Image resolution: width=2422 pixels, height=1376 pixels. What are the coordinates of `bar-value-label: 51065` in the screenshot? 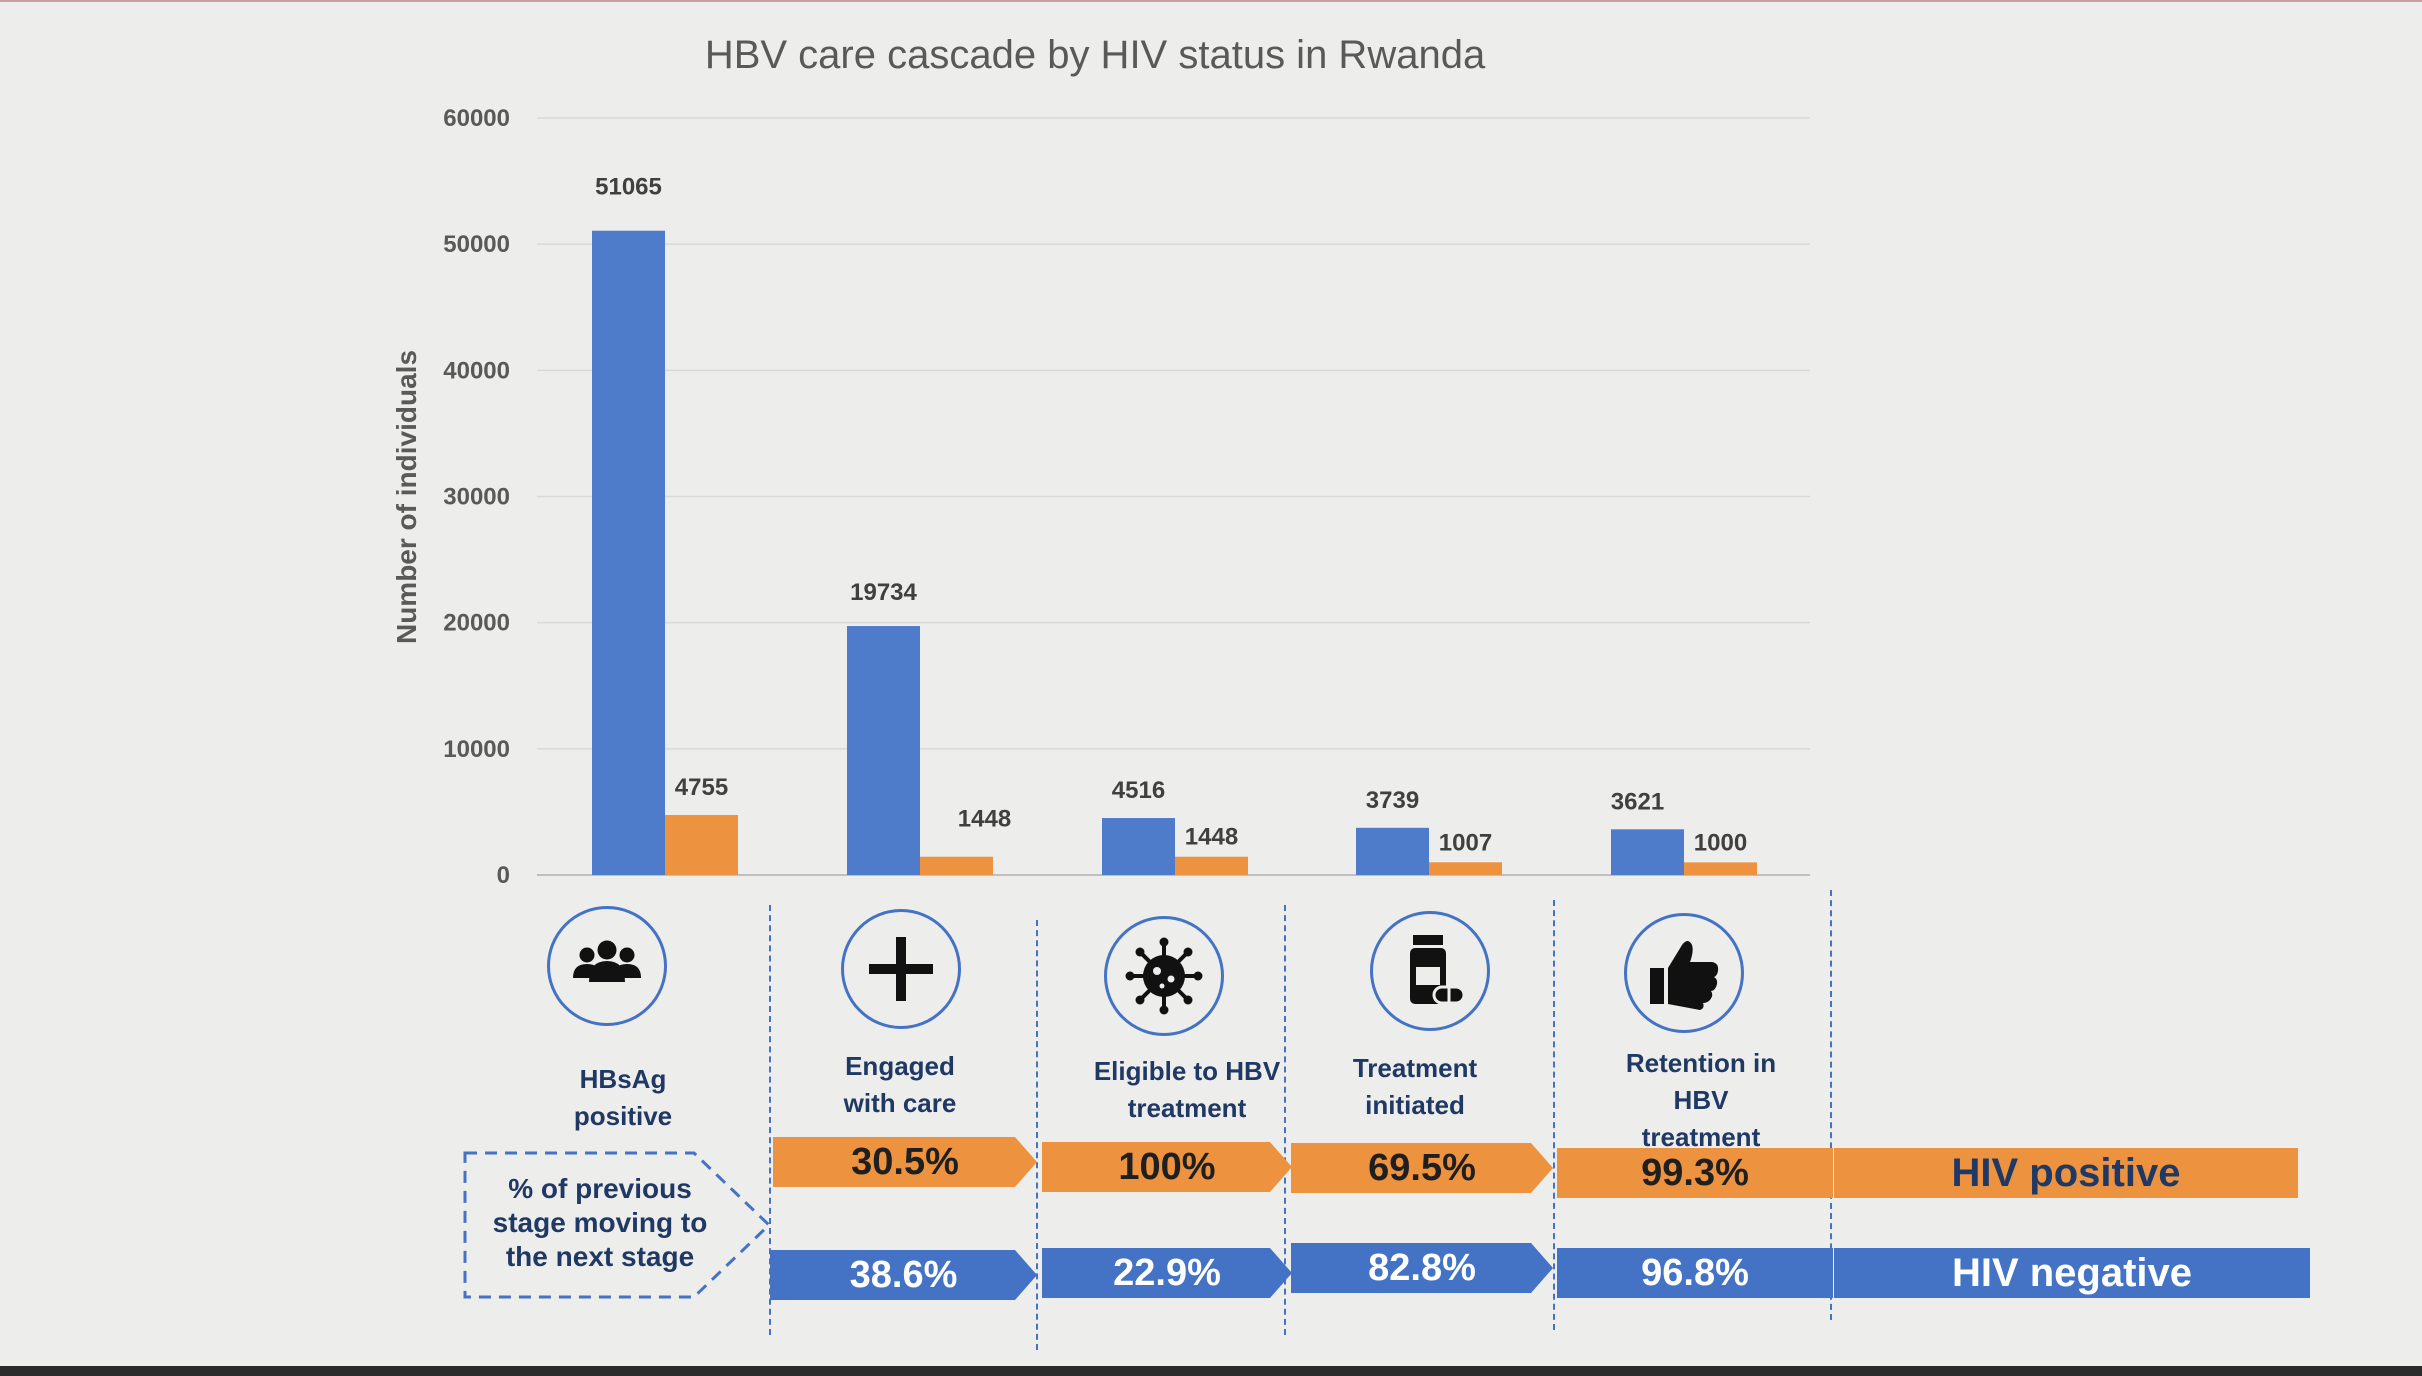 It's located at (628, 187).